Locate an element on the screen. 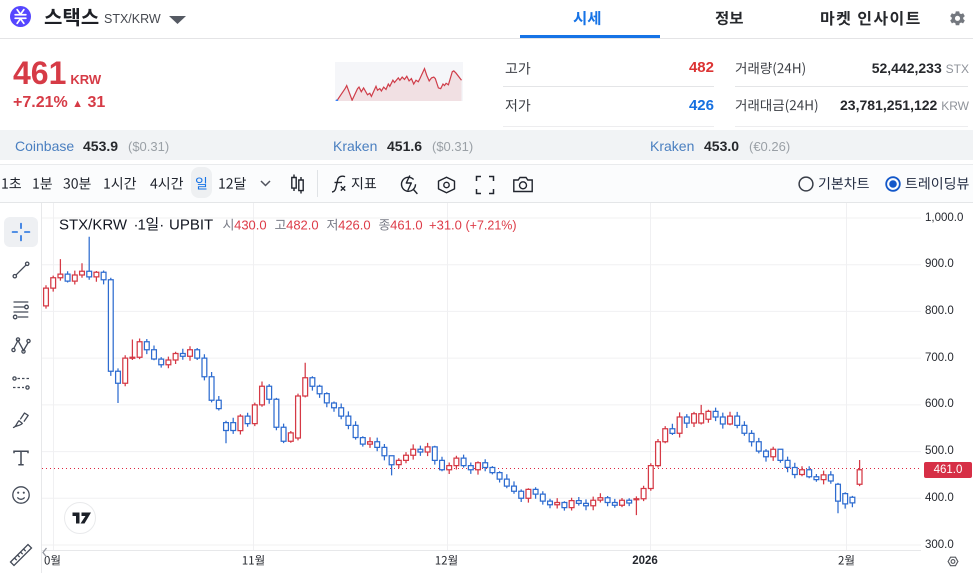  svg-text: STX/KRW is located at coordinates (93, 225).